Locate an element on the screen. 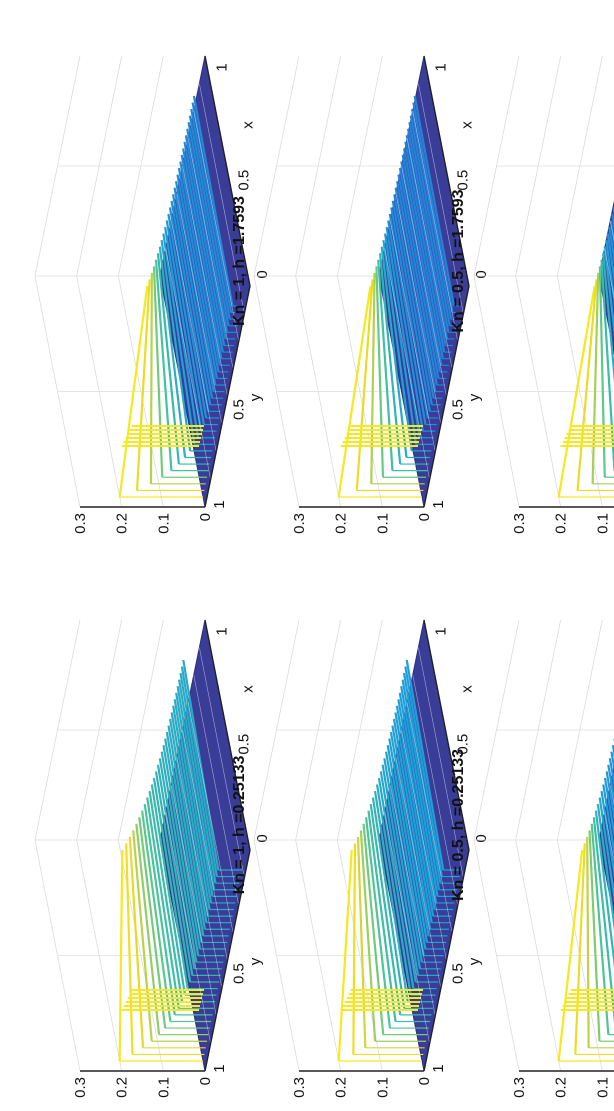 Image resolution: width=614 pixels, height=1111 pixels. y-tick-label: 0.5 is located at coordinates (457, 973).